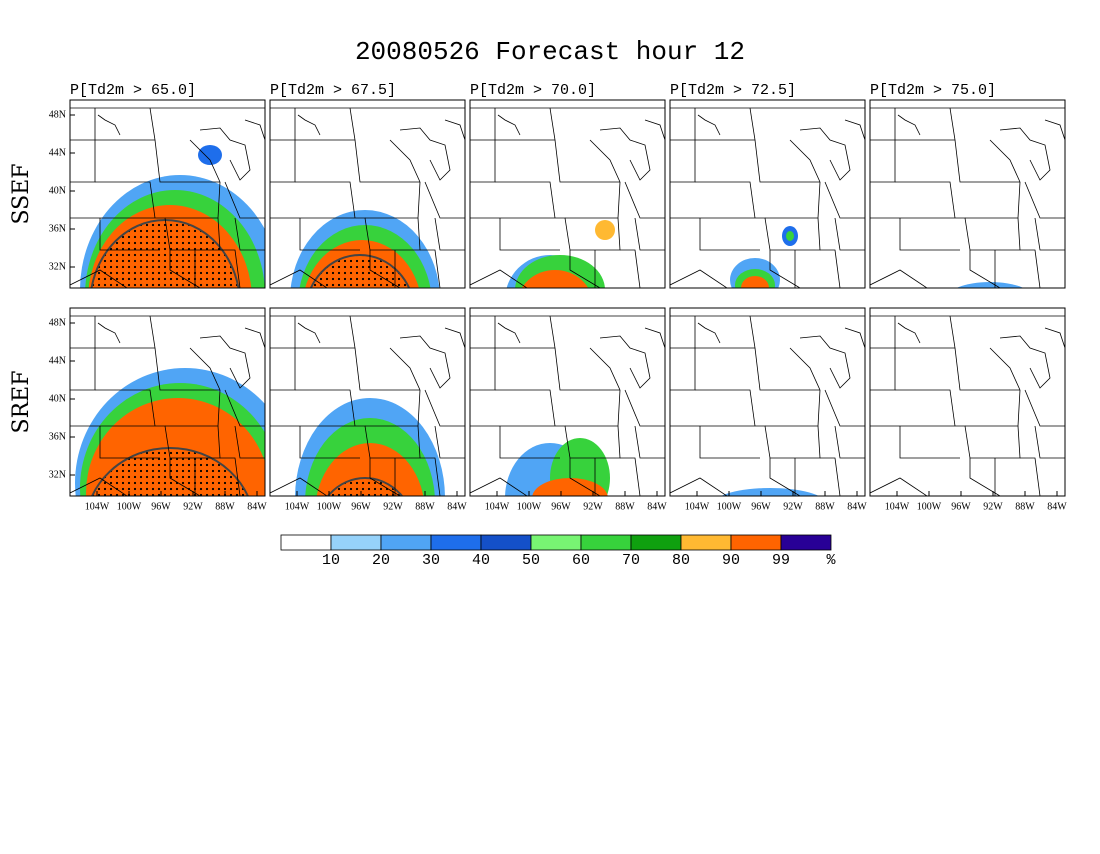 The height and width of the screenshot is (854, 1100). I want to click on colorbar-label: 30, so click(431, 560).